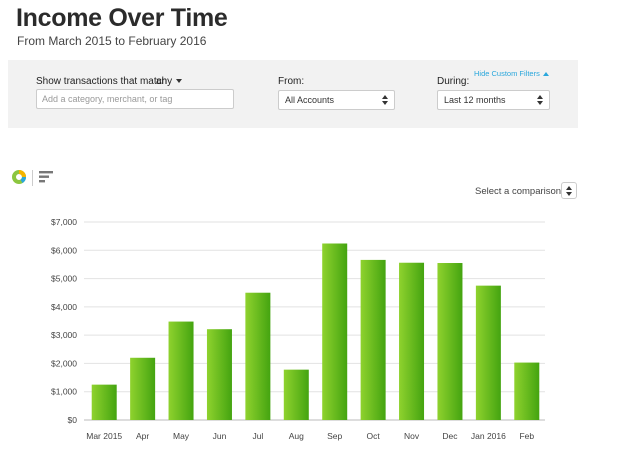 Image resolution: width=640 pixels, height=452 pixels. Describe the element at coordinates (164, 81) in the screenshot. I see `match-value: any` at that location.